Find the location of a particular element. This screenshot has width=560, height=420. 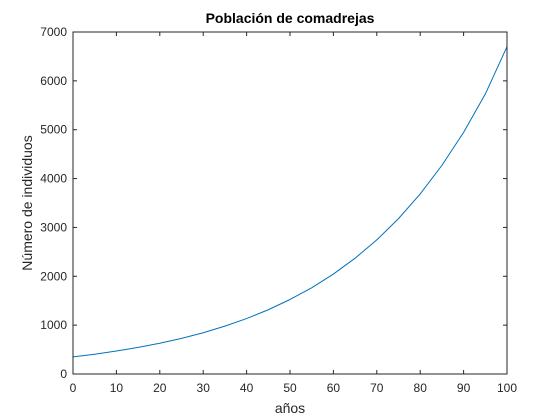

y-axis-label: Número de individuos is located at coordinates (27, 202).